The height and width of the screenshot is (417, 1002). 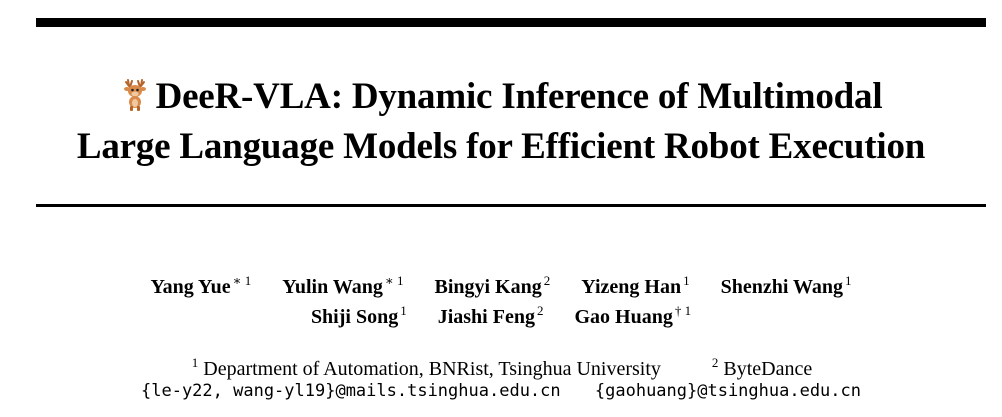 I want to click on affiliation: 2 ByteDance, so click(x=761, y=368).